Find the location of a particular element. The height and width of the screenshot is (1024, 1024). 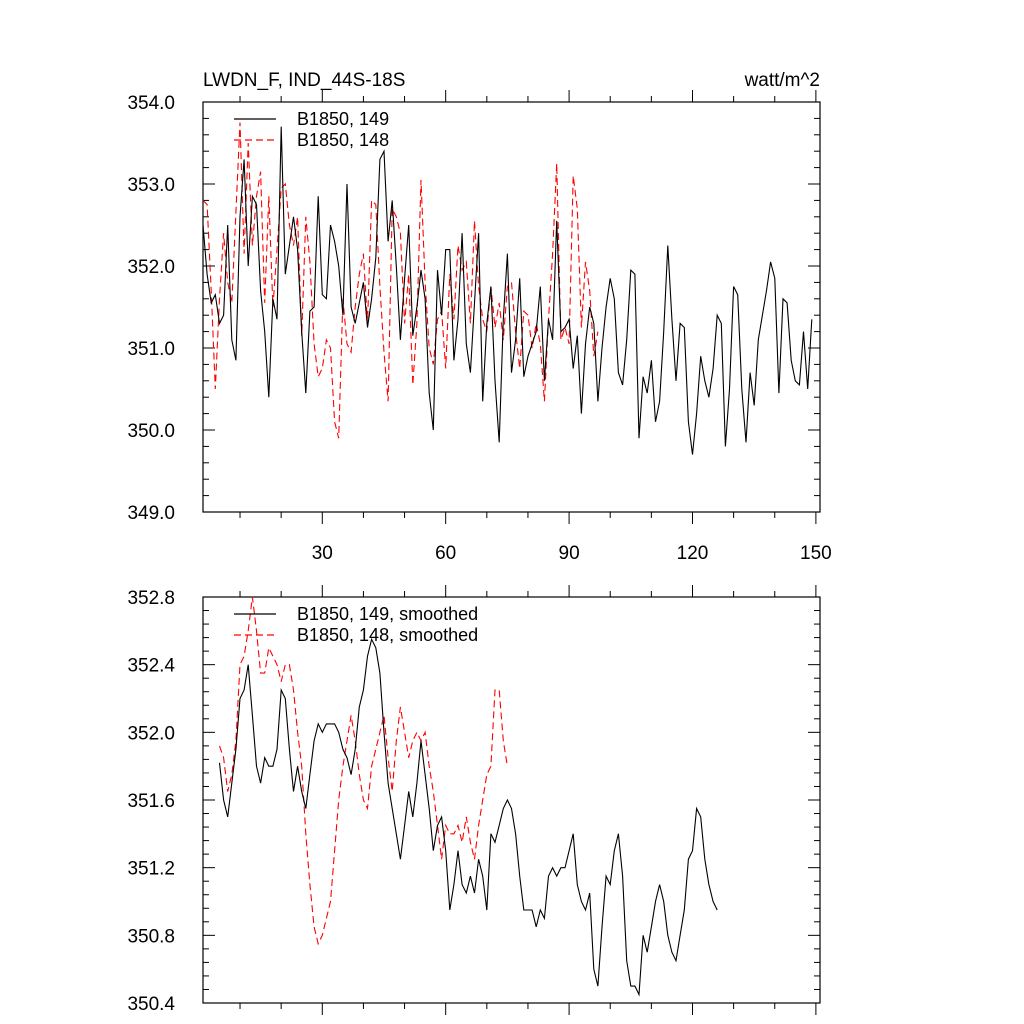

legend-label: B1850, 148 is located at coordinates (343, 140).